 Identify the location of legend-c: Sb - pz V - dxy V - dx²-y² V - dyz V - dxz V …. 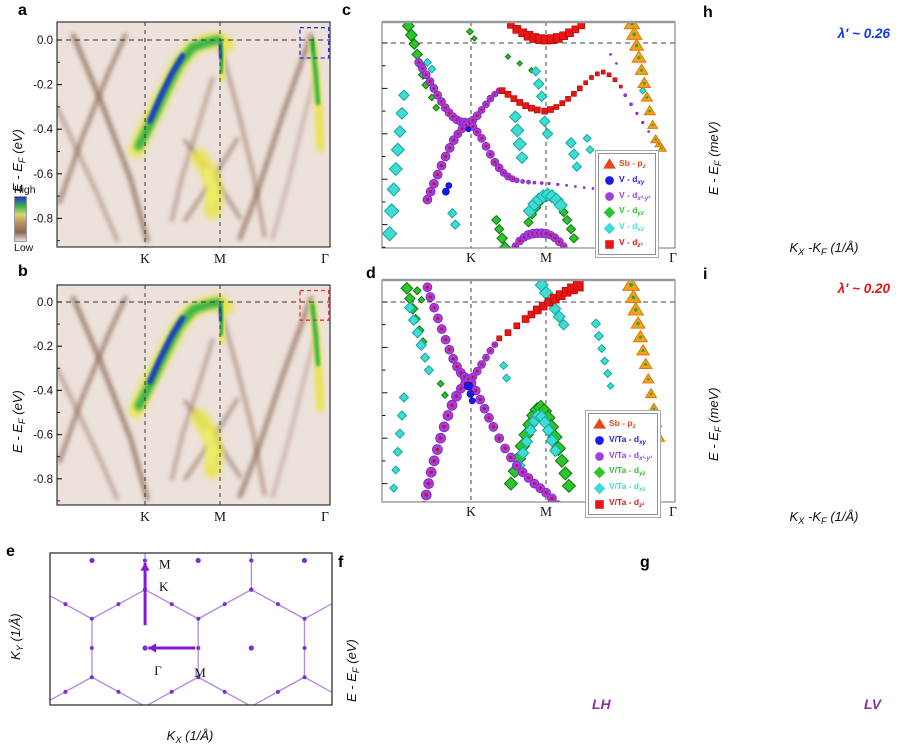
(627, 204).